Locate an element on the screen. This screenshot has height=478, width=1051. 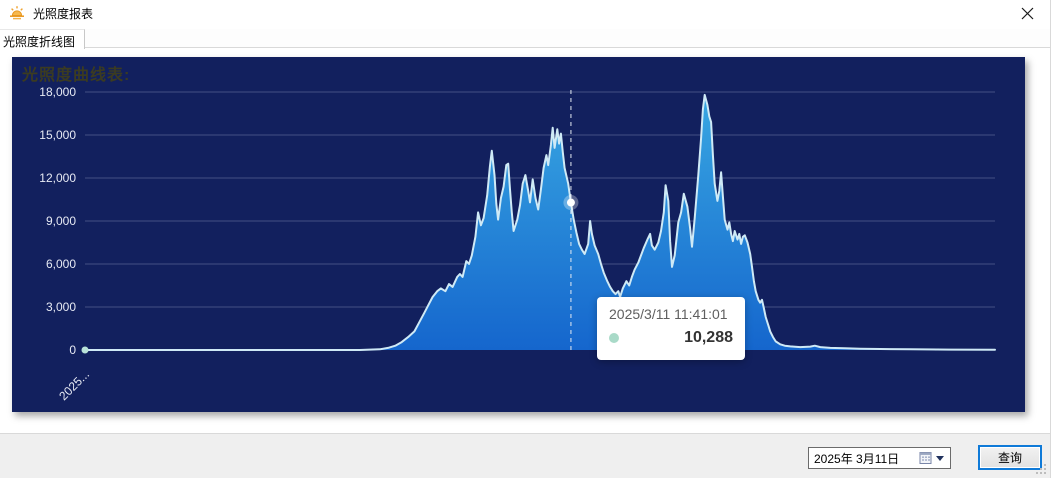
tab-line-chart: 光照度折线图 is located at coordinates (43, 39).